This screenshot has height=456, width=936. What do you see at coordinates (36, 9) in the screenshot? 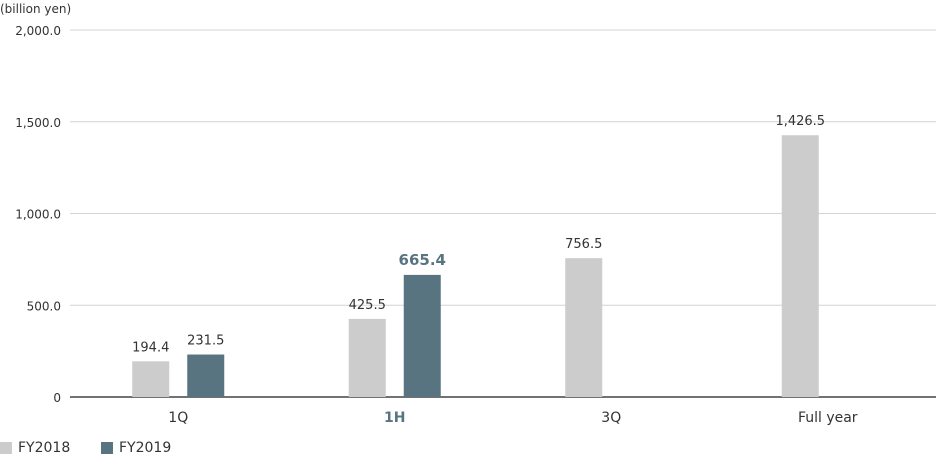
I see `y-unit-label: (billion yen)` at bounding box center [36, 9].